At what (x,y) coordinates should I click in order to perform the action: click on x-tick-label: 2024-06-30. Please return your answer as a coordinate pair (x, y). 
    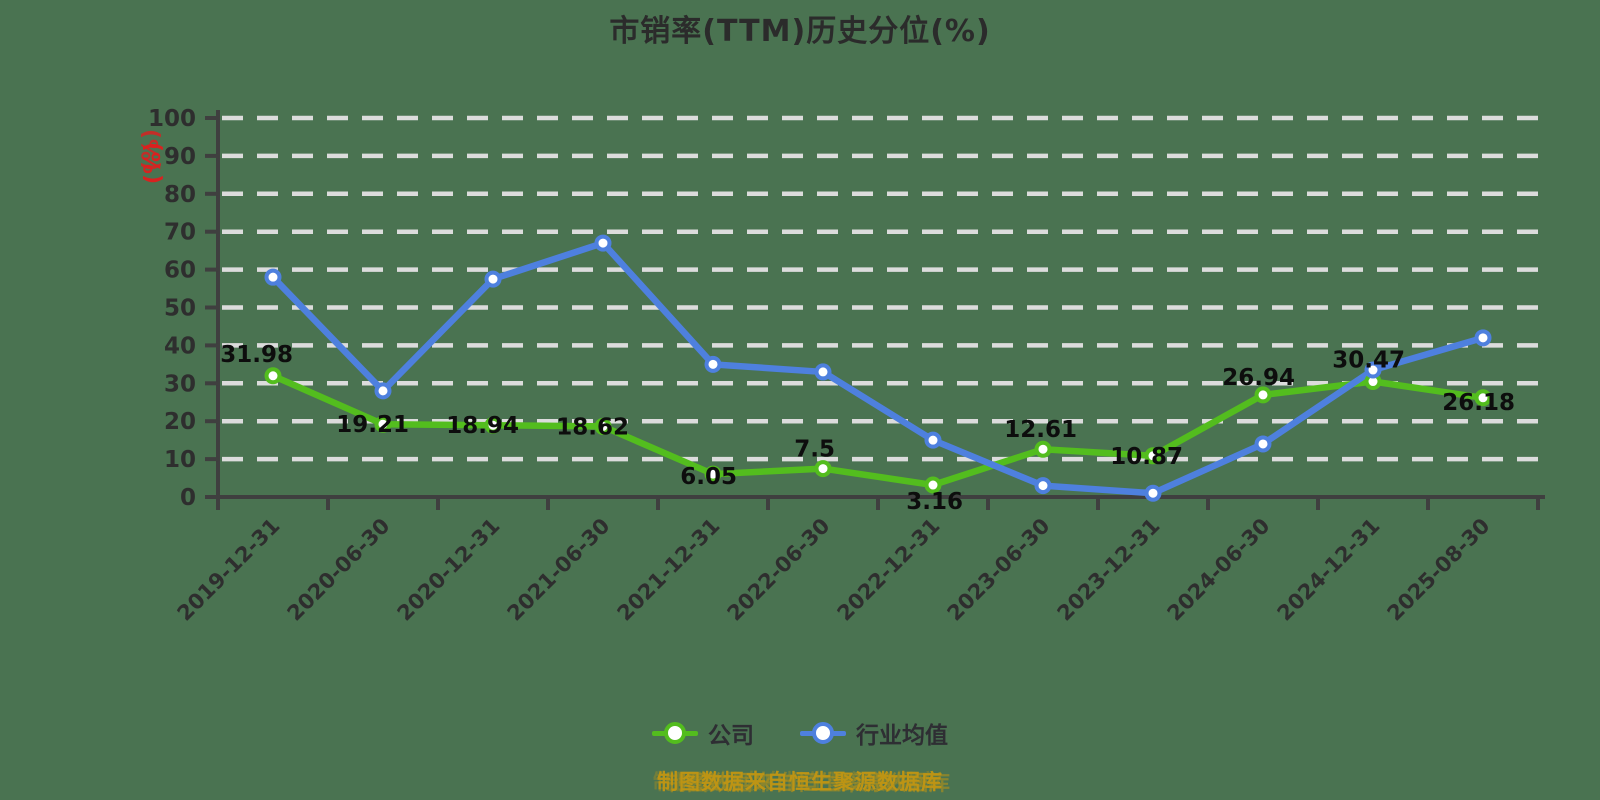
    Looking at the image, I should click on (1219, 570).